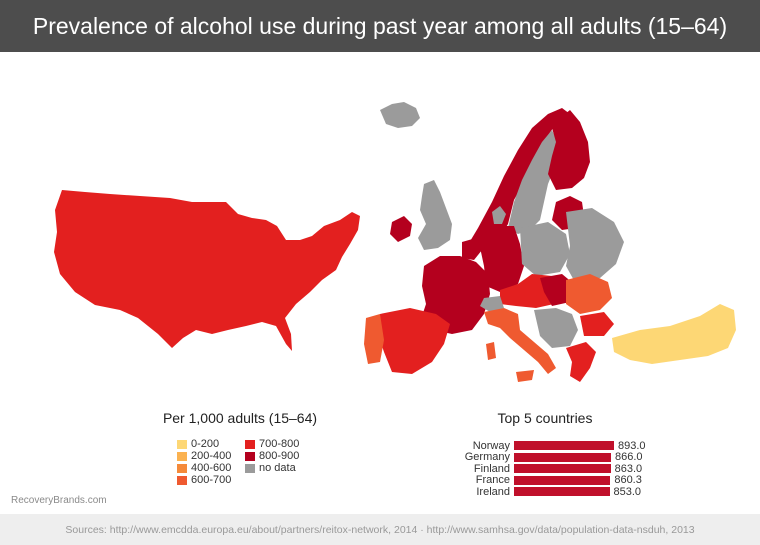 This screenshot has width=760, height=545. What do you see at coordinates (277, 468) in the screenshot?
I see `legend-label: no data` at bounding box center [277, 468].